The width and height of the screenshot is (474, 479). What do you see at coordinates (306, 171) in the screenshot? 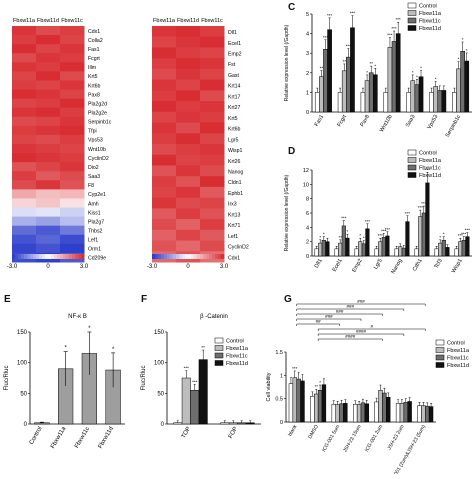
I see `y-tick-label: 12` at bounding box center [306, 171].